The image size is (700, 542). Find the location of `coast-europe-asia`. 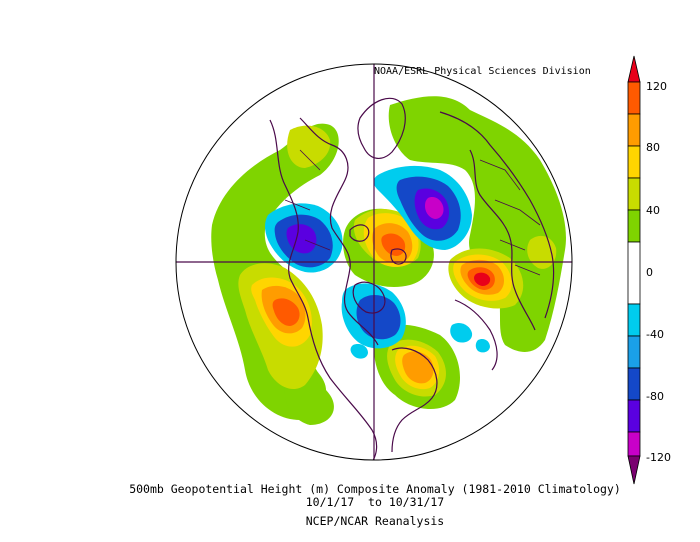

coast-europe-asia is located at coordinates (497, 221).